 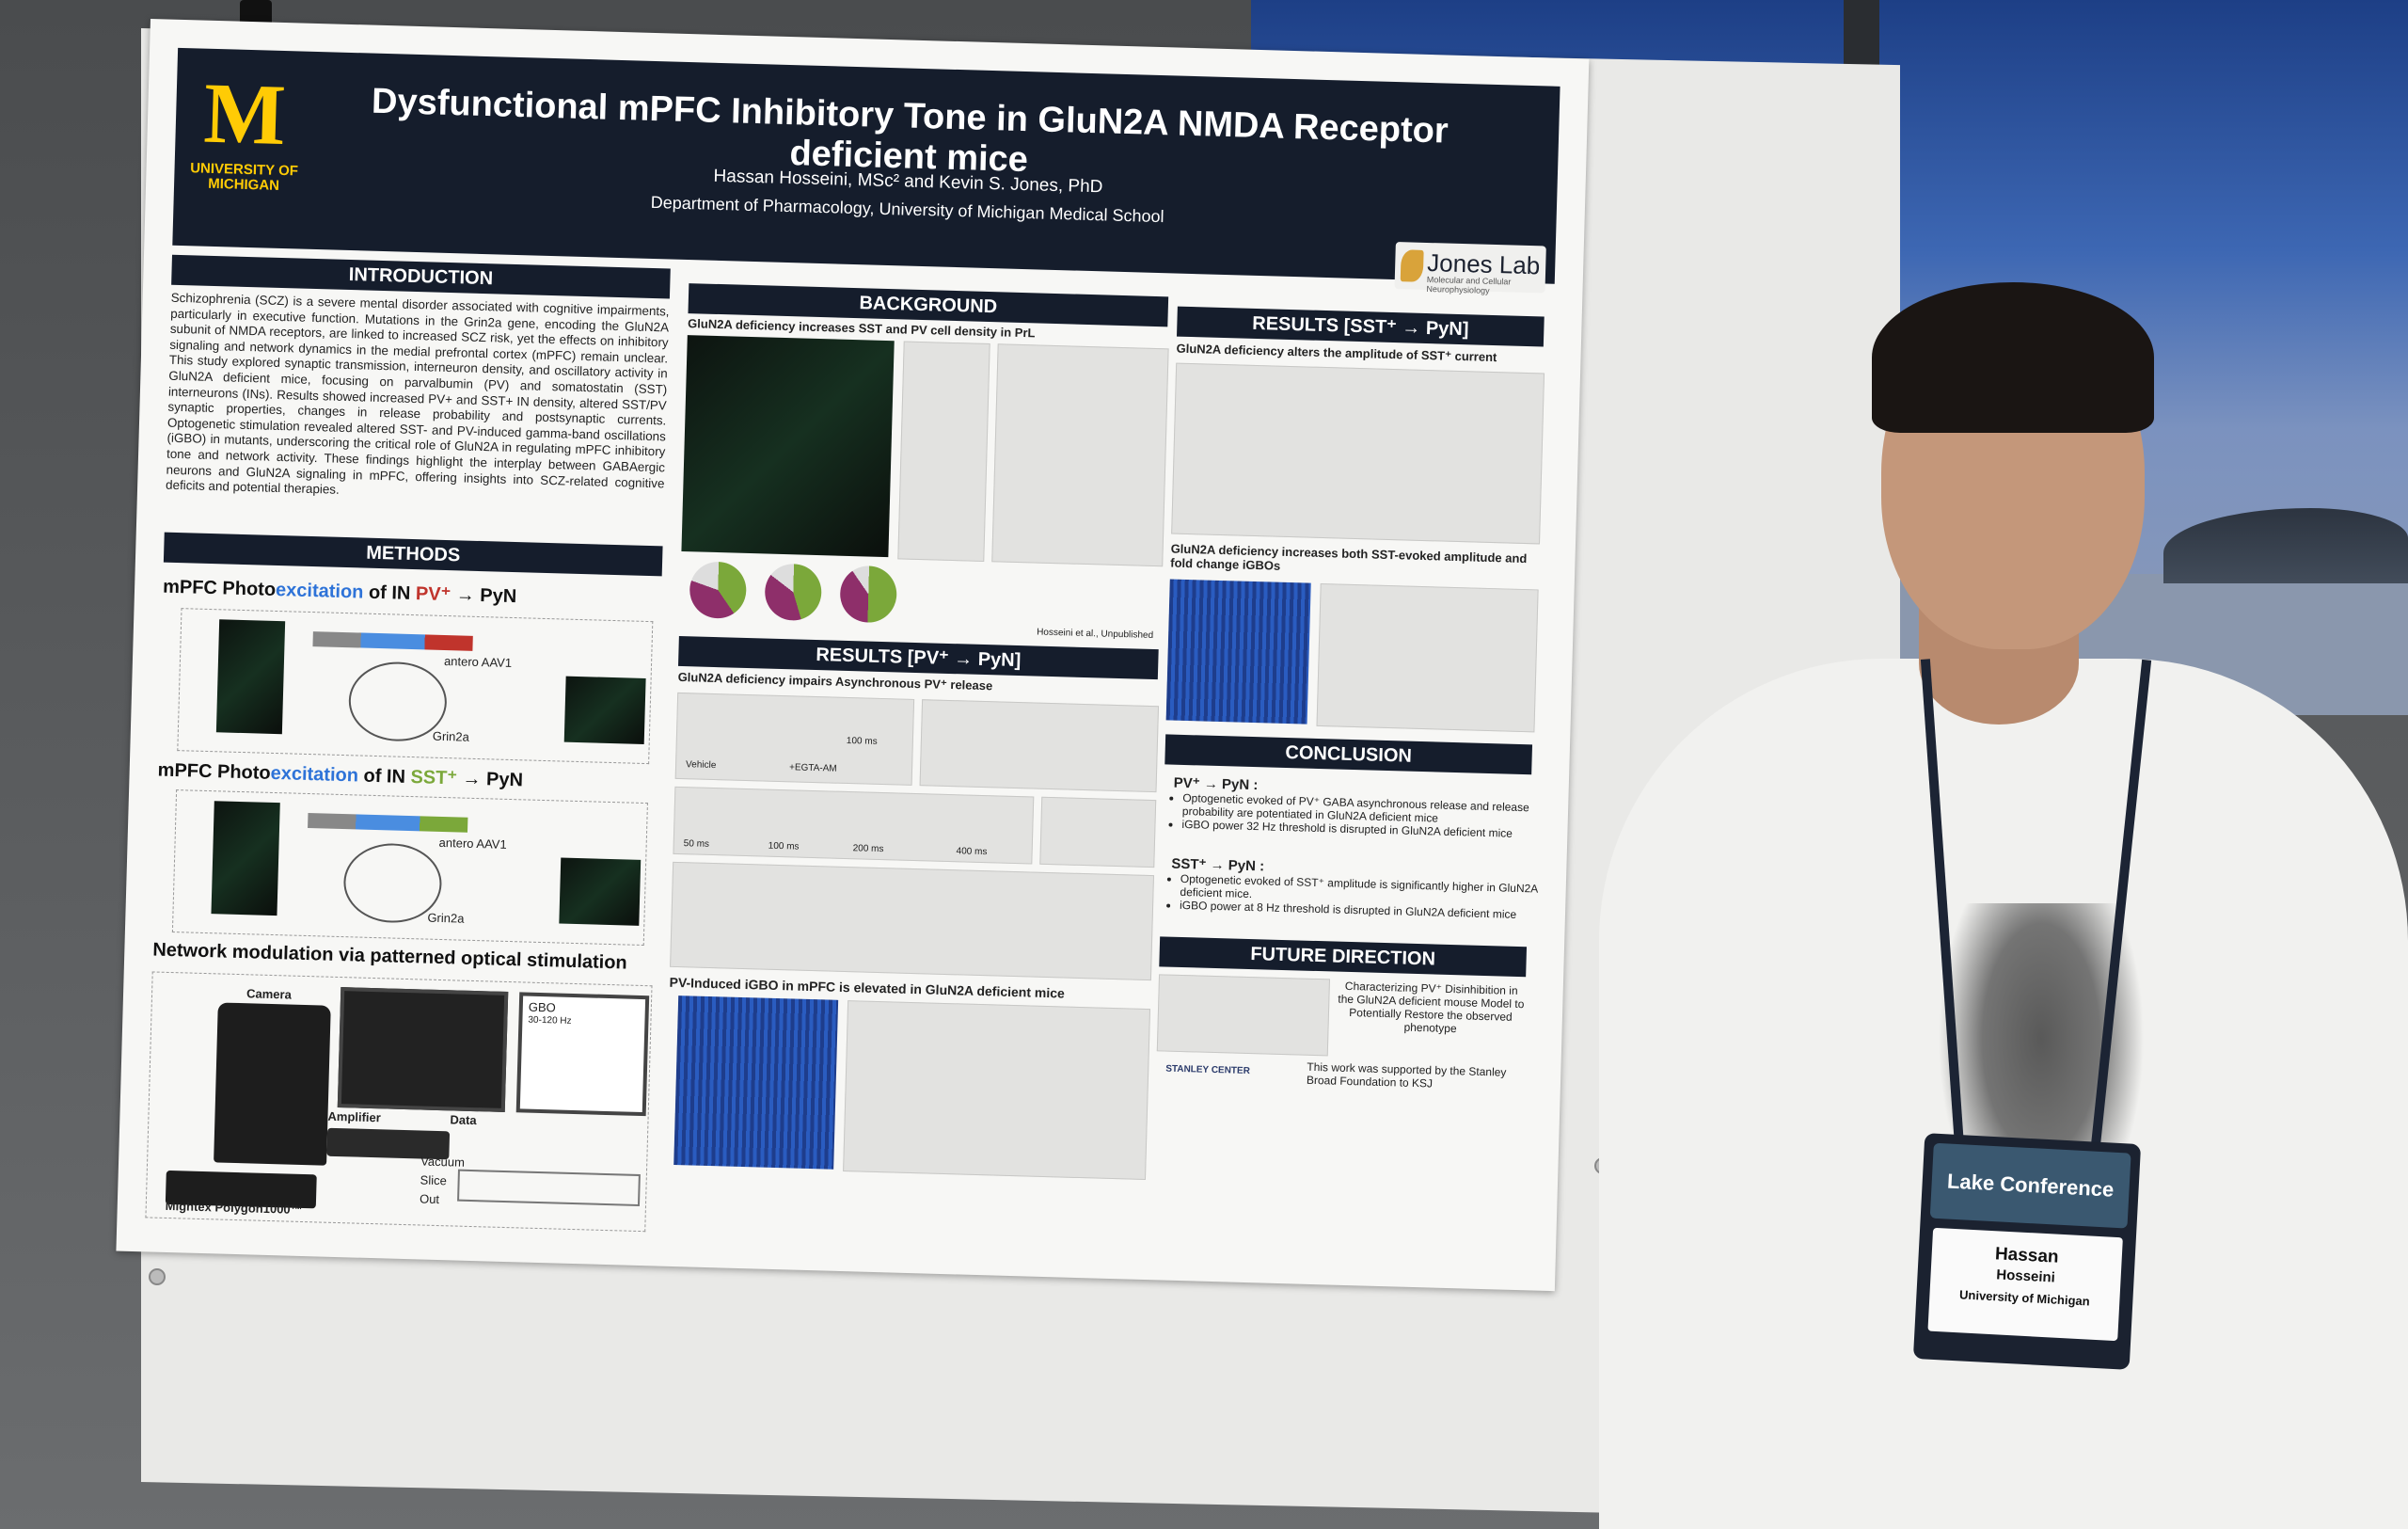 I want to click on t400-label: 400 ms, so click(x=972, y=852).